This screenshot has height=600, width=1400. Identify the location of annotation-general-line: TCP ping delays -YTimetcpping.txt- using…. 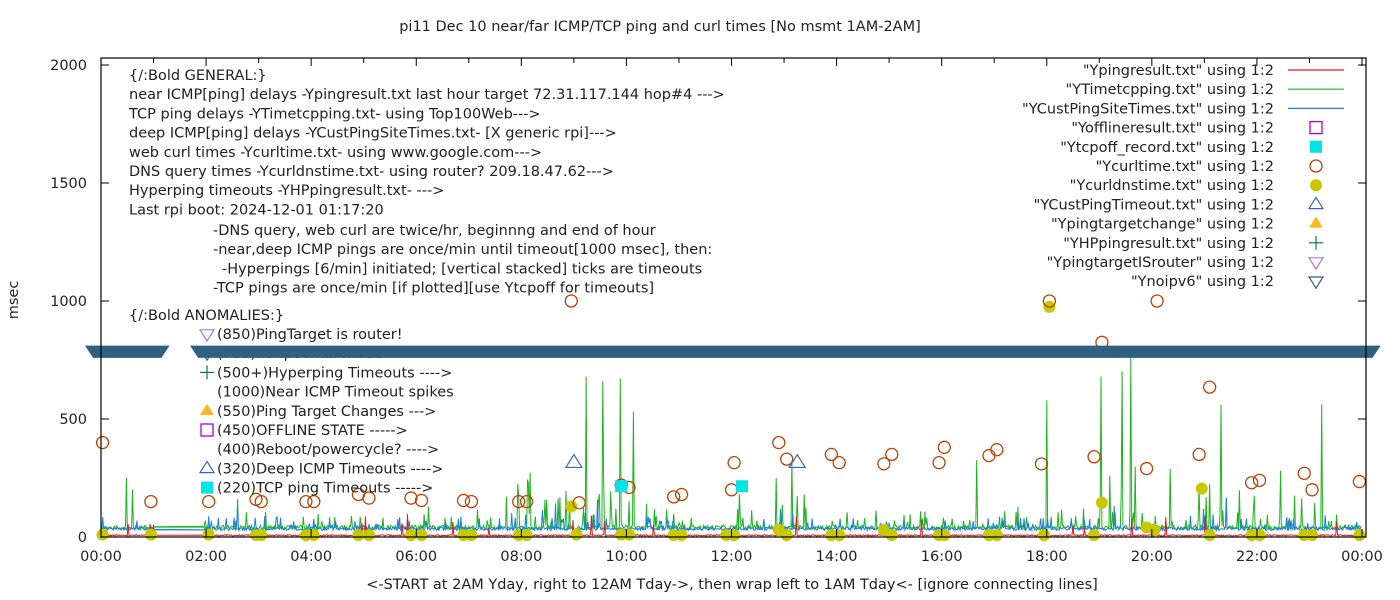
(334, 114).